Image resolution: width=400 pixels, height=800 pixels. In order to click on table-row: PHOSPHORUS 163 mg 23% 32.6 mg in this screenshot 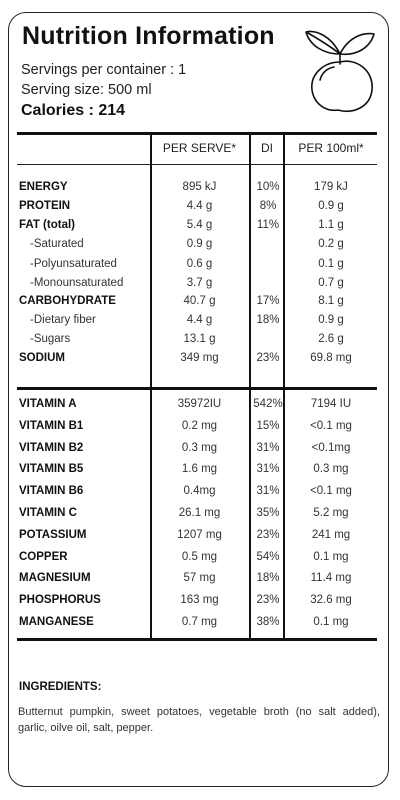, I will do `click(200, 602)`.